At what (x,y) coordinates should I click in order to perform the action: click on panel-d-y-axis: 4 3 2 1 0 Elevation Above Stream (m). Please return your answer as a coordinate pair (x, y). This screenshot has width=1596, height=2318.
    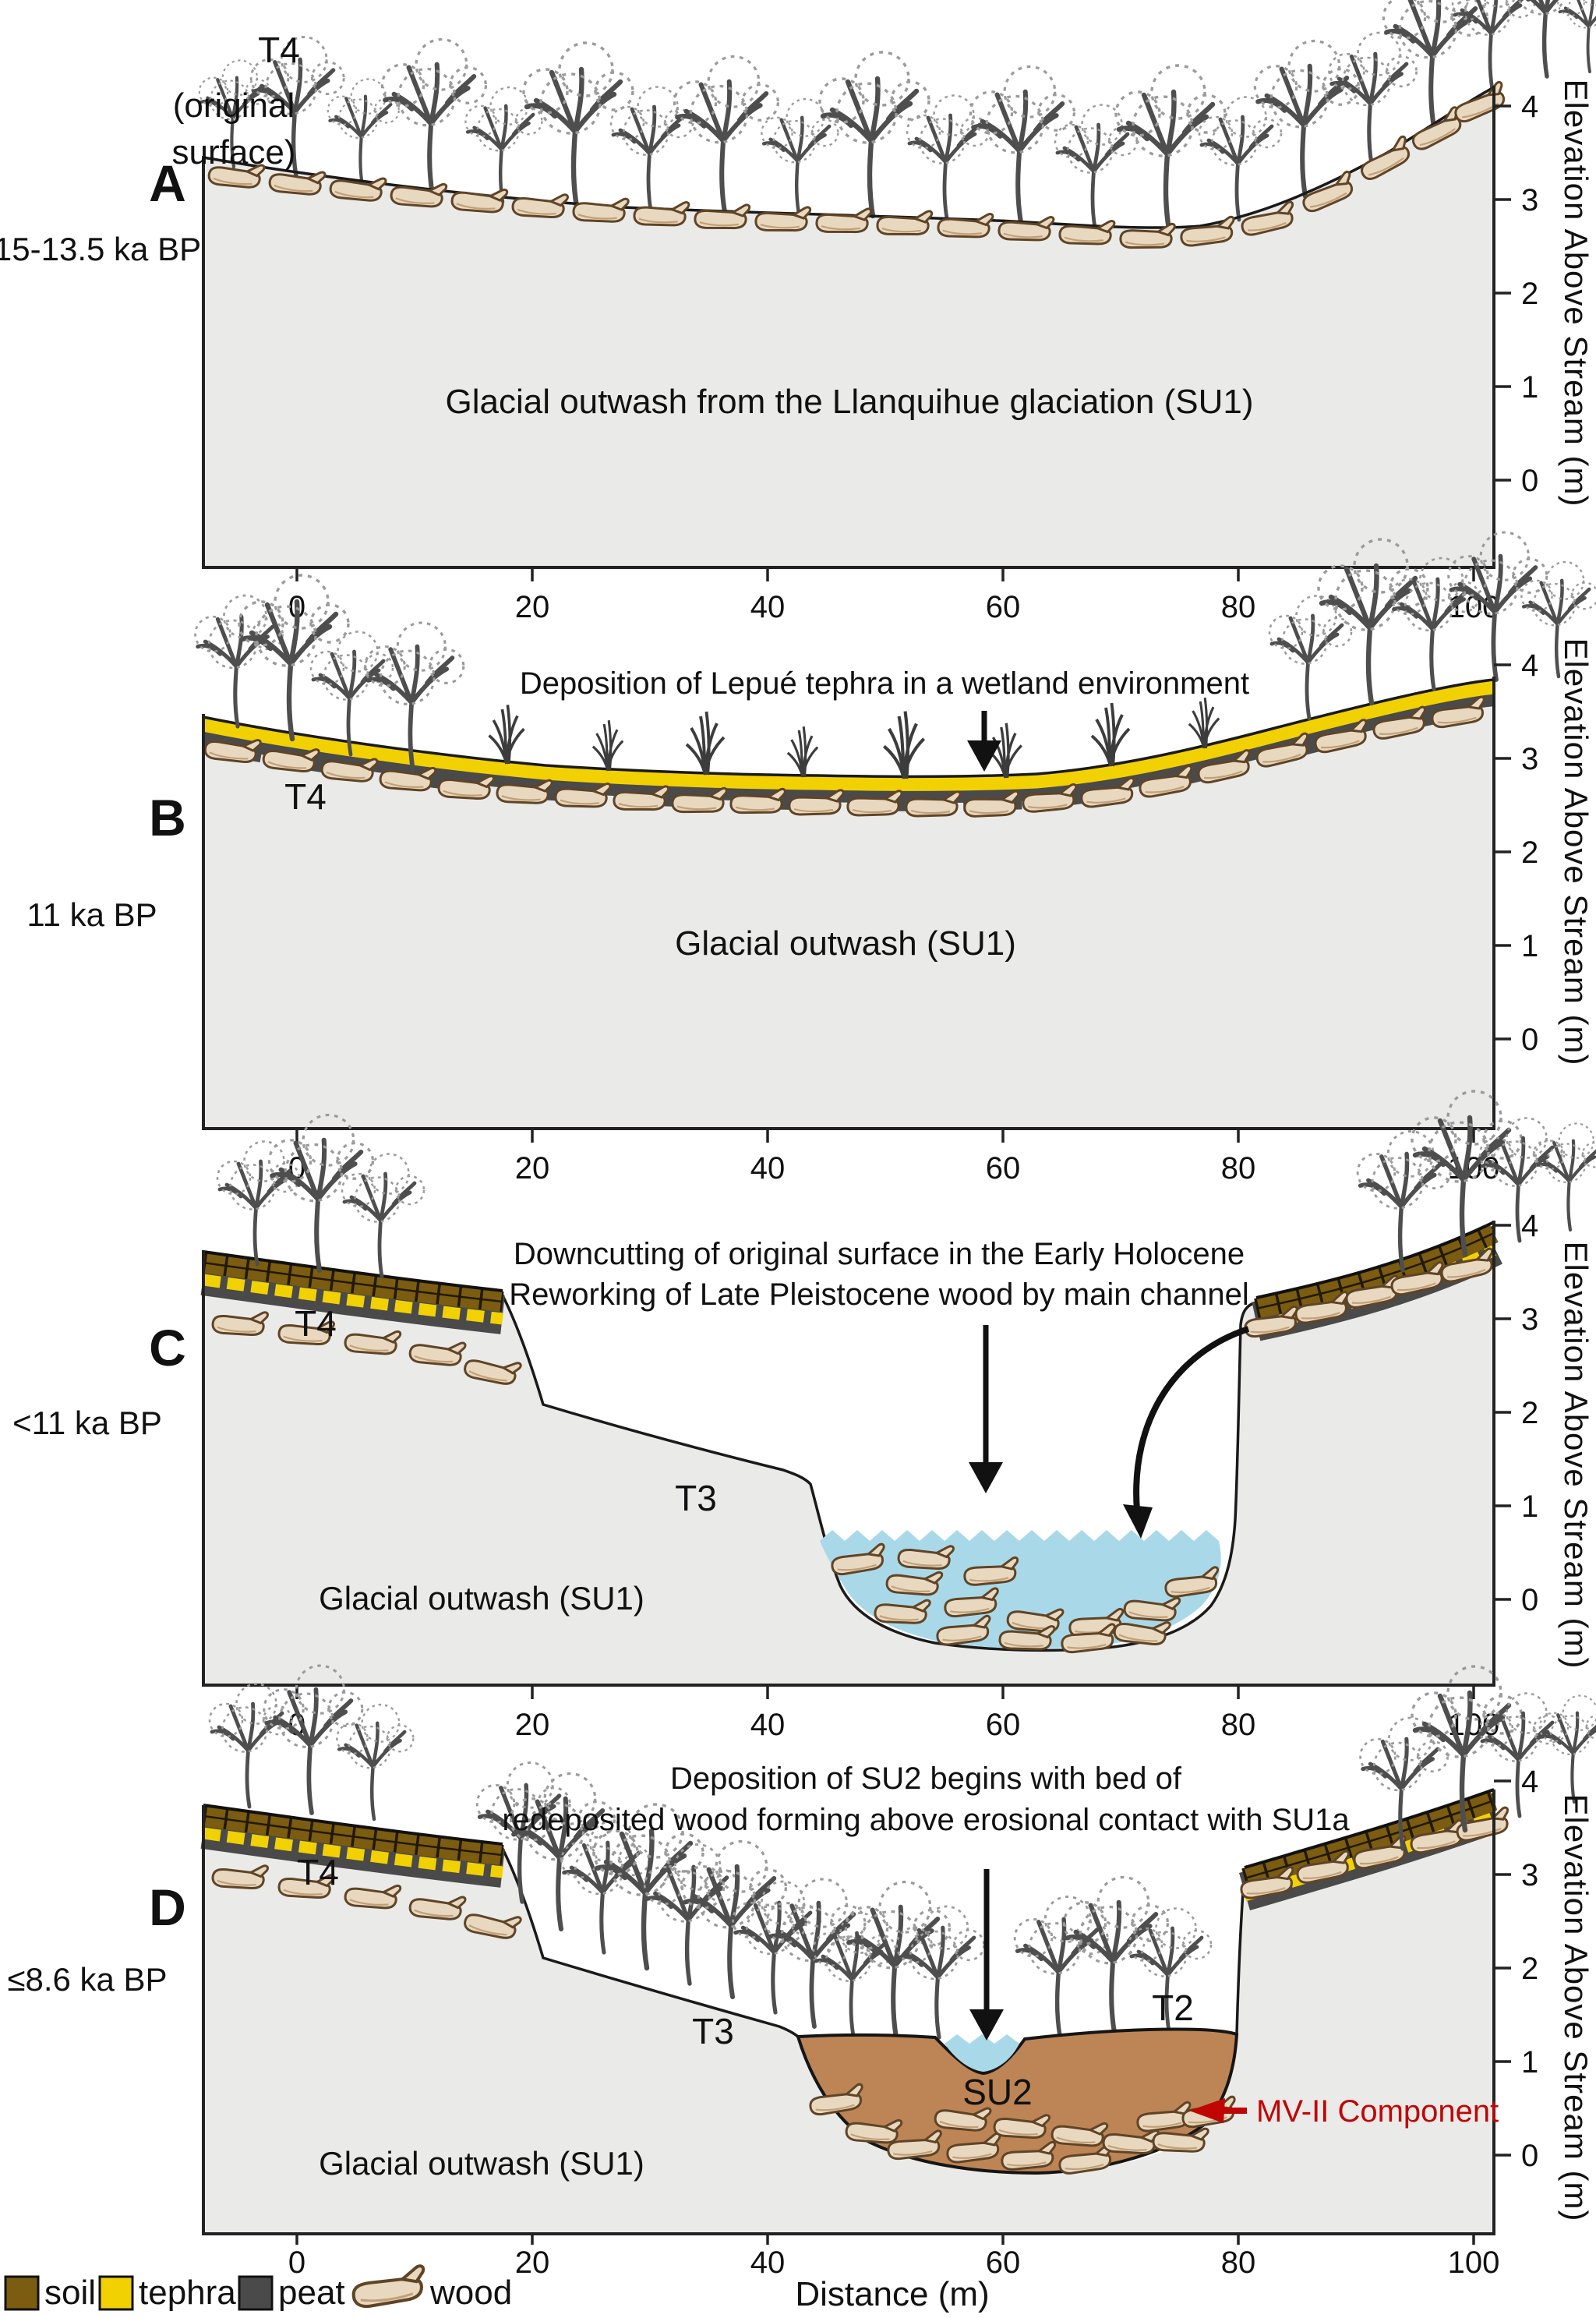
    Looking at the image, I should click on (1544, 1993).